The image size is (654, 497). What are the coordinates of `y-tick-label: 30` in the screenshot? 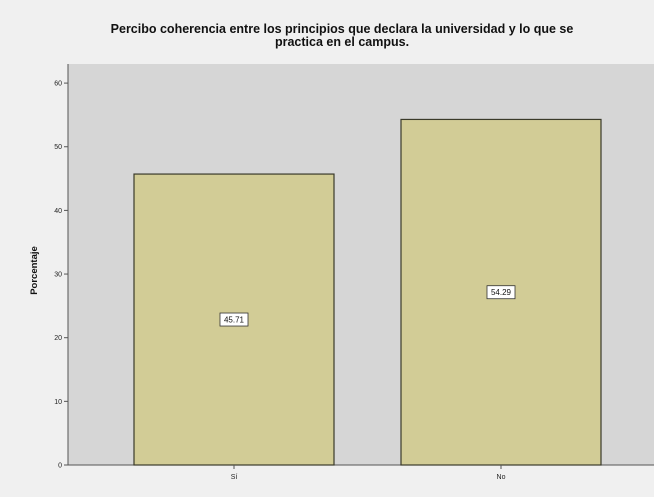 It's located at (58, 275).